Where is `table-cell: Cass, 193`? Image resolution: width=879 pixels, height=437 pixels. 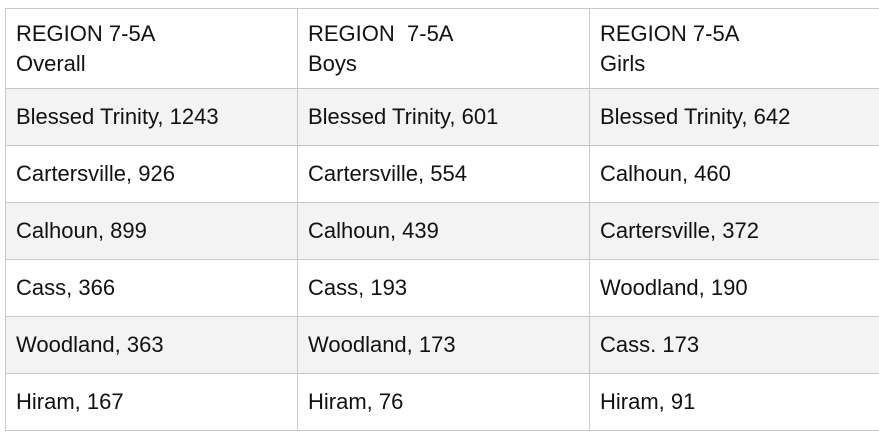
table-cell: Cass, 193 is located at coordinates (443, 288).